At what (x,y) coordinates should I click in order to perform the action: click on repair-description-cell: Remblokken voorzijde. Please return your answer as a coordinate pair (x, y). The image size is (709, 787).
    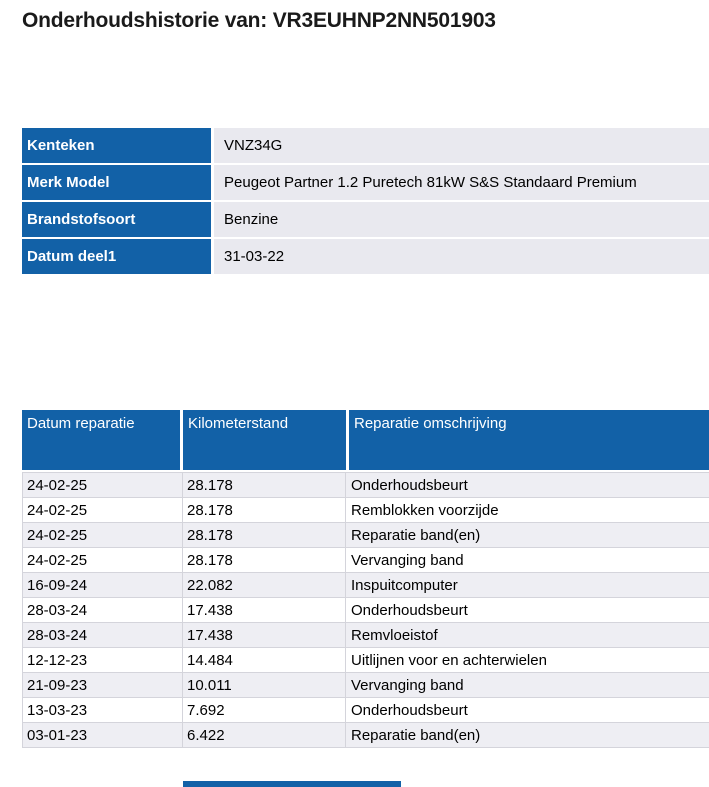
    Looking at the image, I should click on (425, 510).